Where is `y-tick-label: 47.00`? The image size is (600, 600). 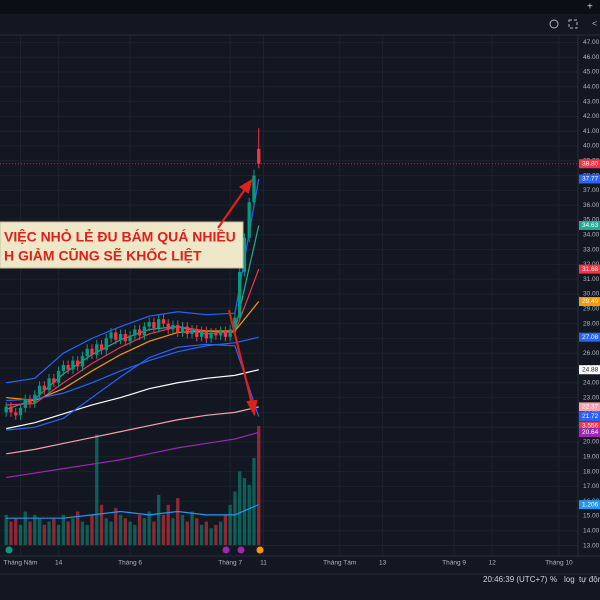
y-tick-label: 47.00 is located at coordinates (591, 42).